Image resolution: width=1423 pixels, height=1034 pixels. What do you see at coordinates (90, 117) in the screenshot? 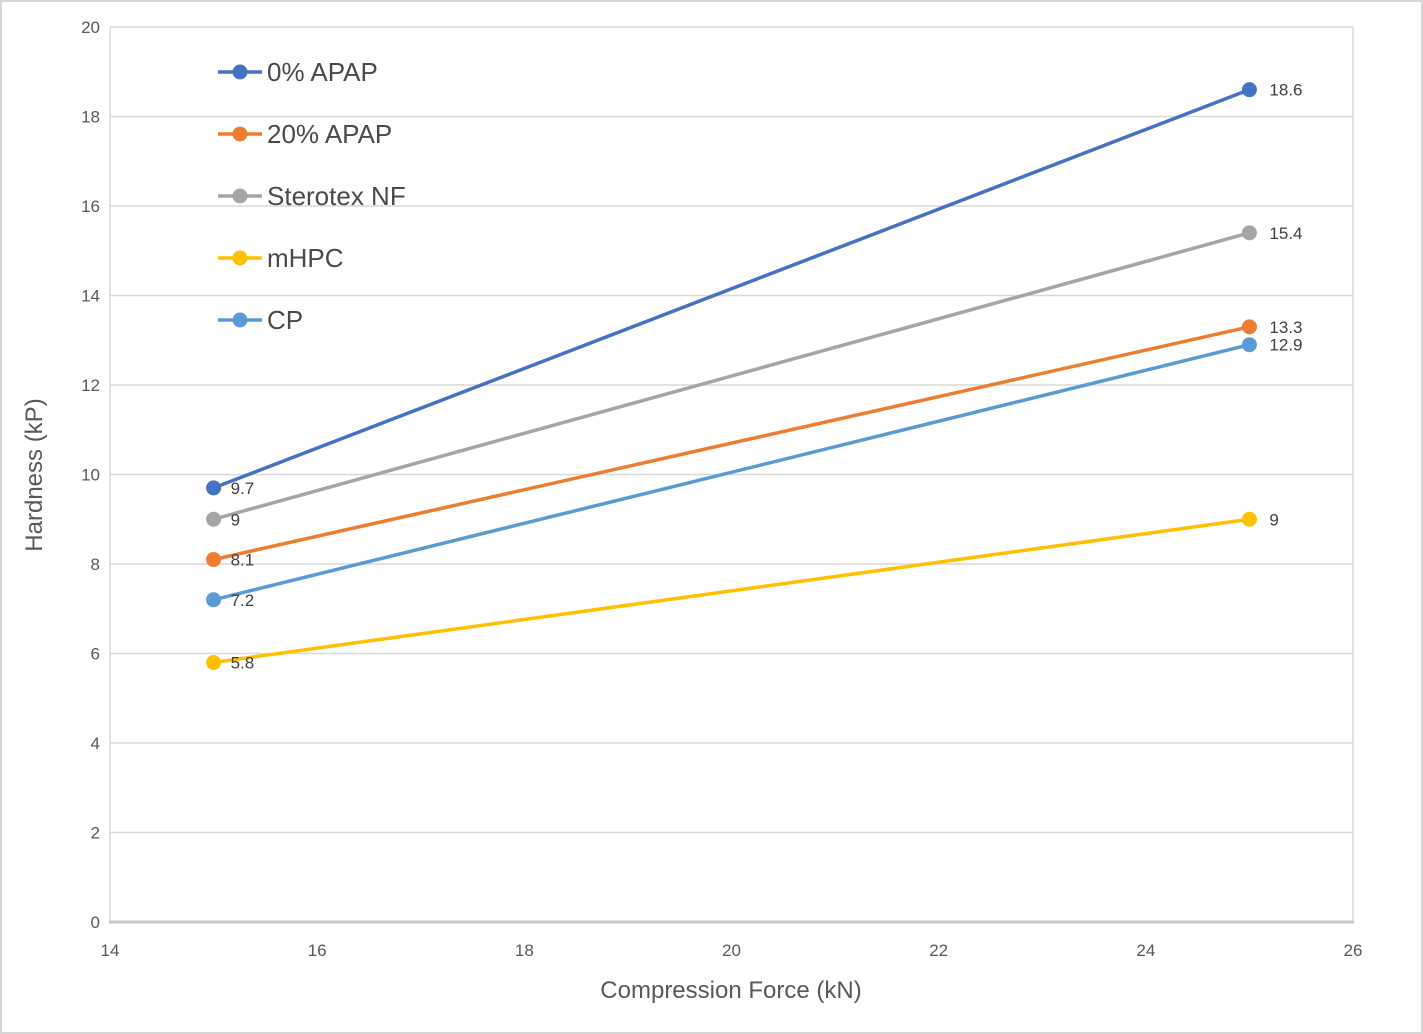
I see `y-tick-label: 18` at bounding box center [90, 117].